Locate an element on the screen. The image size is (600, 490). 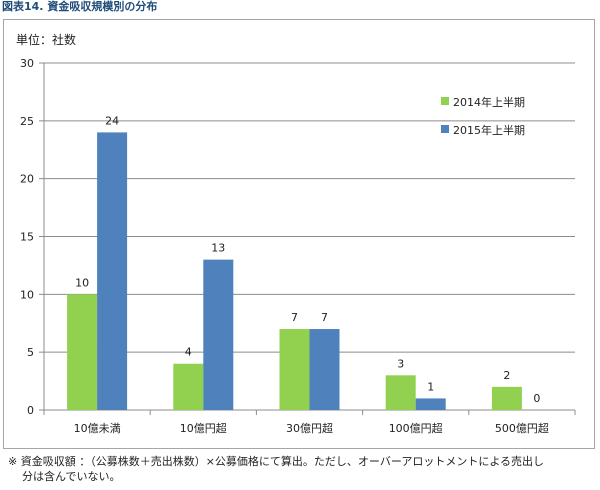
data-label: 10 is located at coordinates (82, 282).